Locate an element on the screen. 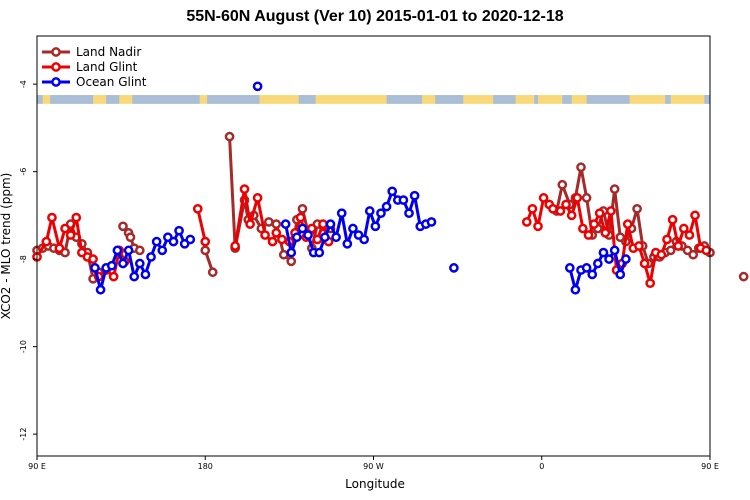 This screenshot has width=750, height=500. land-ocean-strip is located at coordinates (373, 99).